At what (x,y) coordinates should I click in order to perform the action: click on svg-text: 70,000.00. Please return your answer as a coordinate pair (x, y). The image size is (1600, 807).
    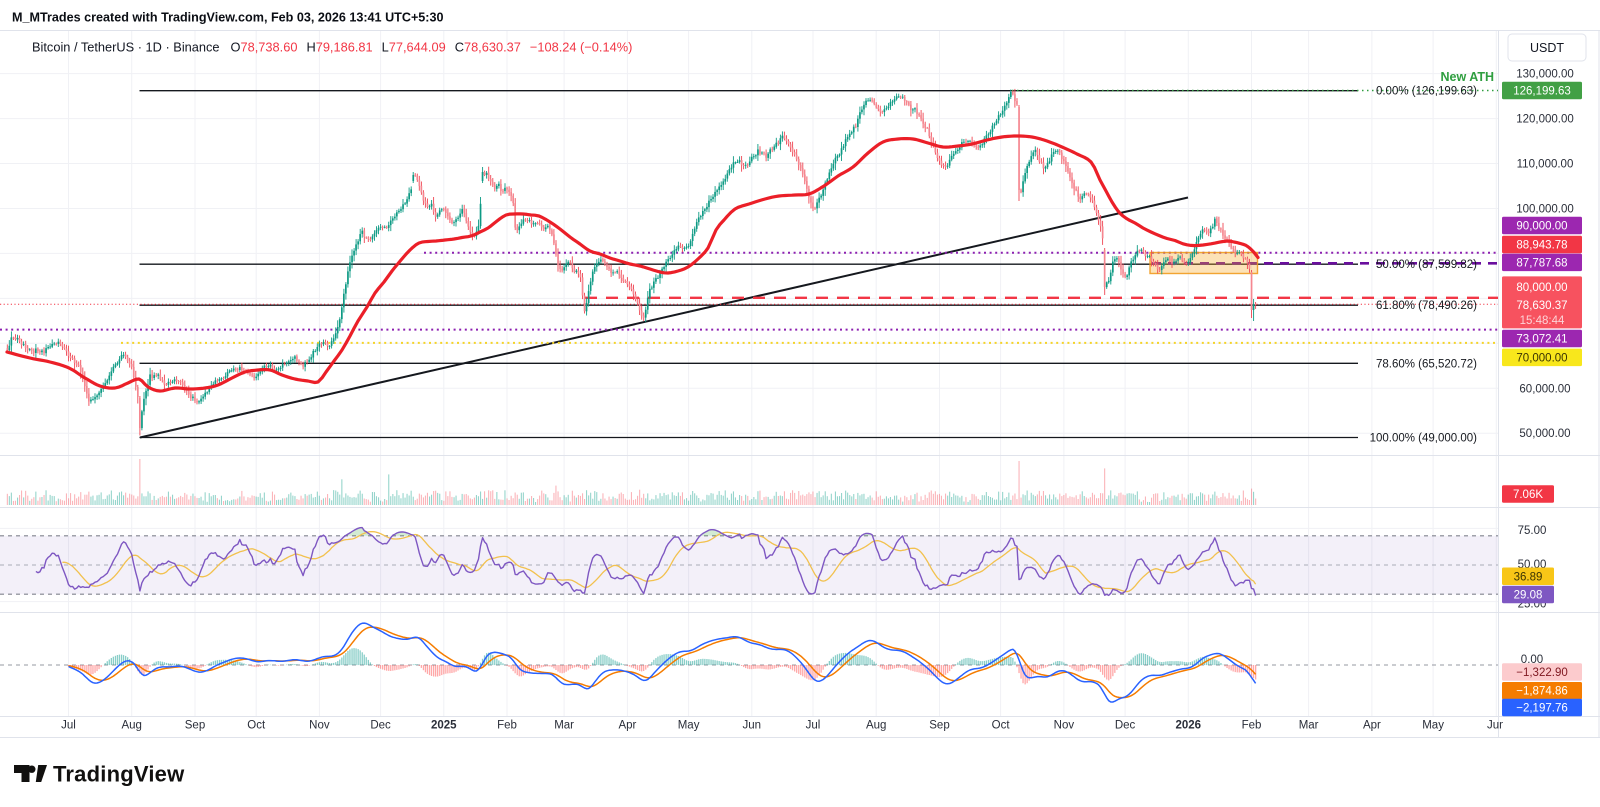
    Looking at the image, I should click on (1541, 358).